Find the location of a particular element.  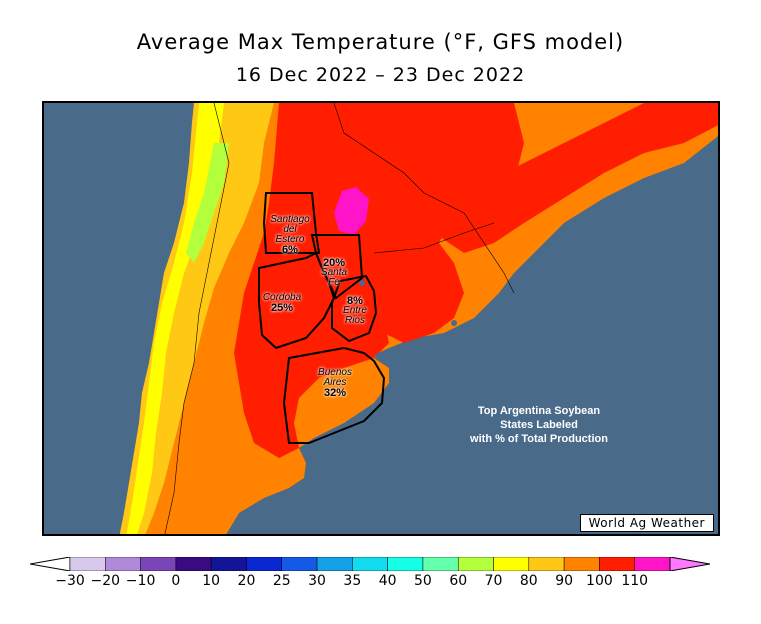

province-borders is located at coordinates (322, 318).